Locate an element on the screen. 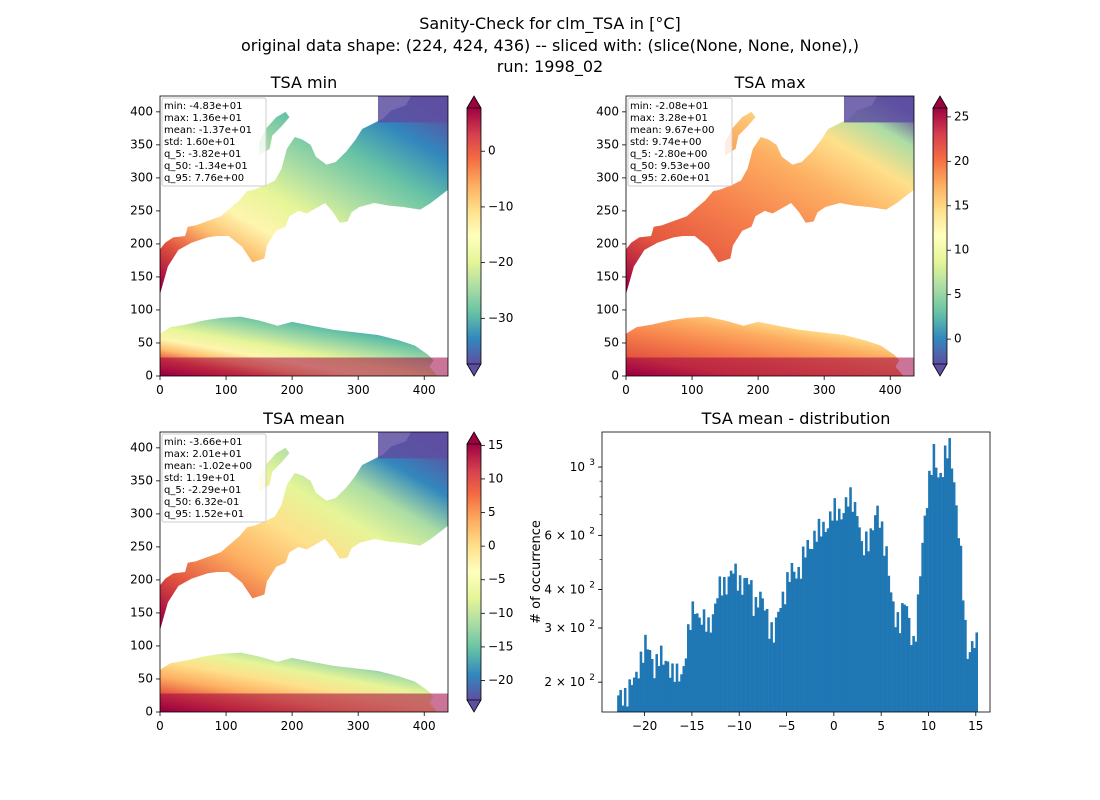 The image size is (1100, 800). stats-line: q_95: 2.60e+01 is located at coordinates (670, 178).